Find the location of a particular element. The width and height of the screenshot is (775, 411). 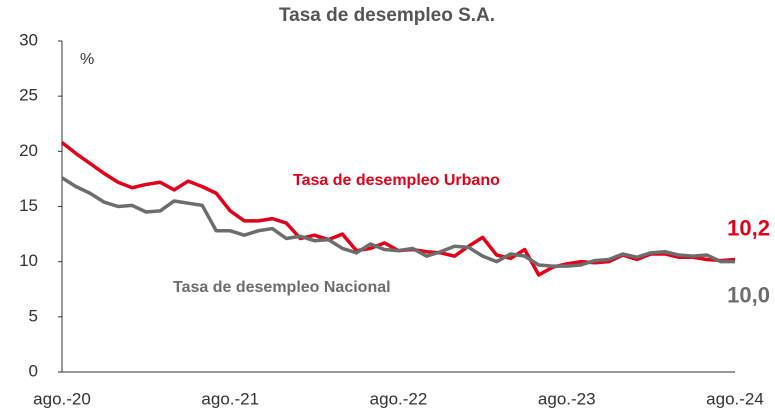

x-tick-label: ago.-23 is located at coordinates (567, 398).